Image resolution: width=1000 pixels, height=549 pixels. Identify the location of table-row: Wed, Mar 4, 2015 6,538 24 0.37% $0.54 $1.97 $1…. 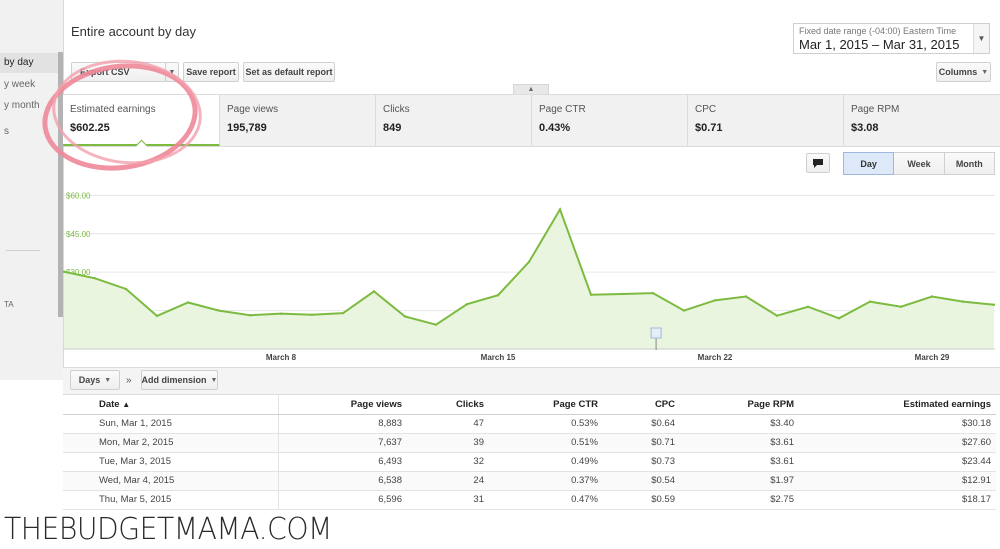
(529, 481).